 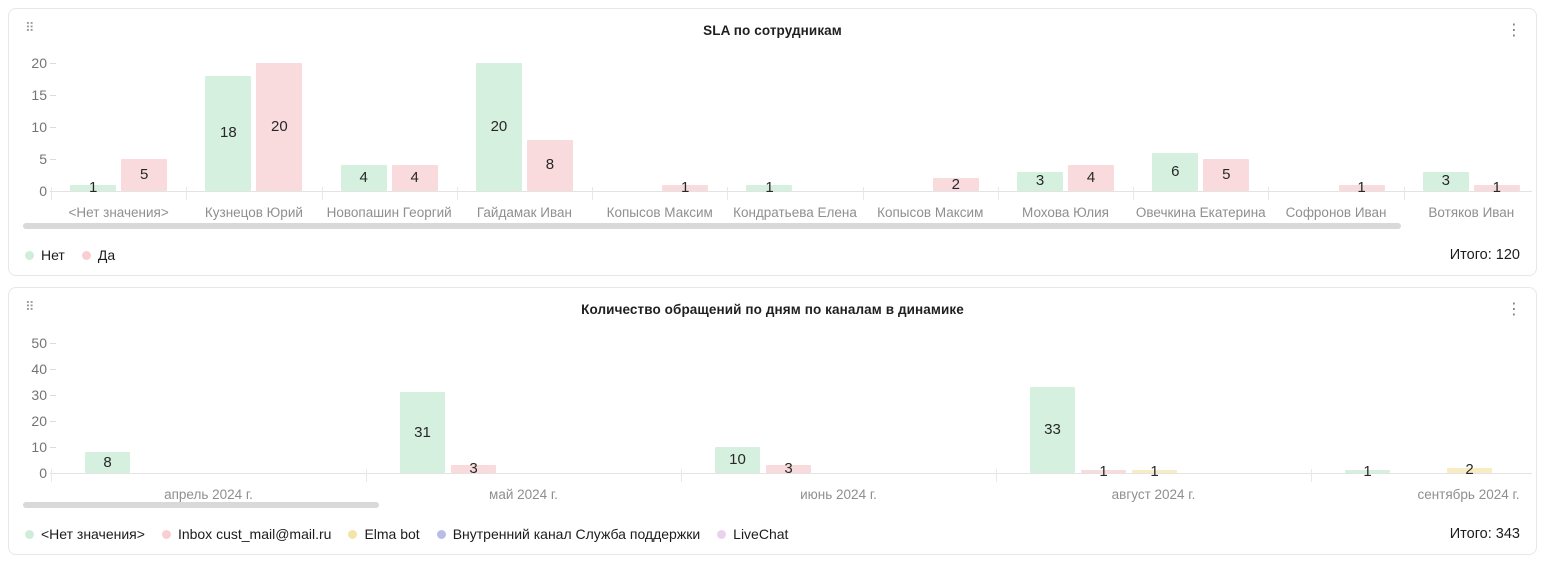 I want to click on x-axis-category-label: май 2024 г., so click(x=523, y=494).